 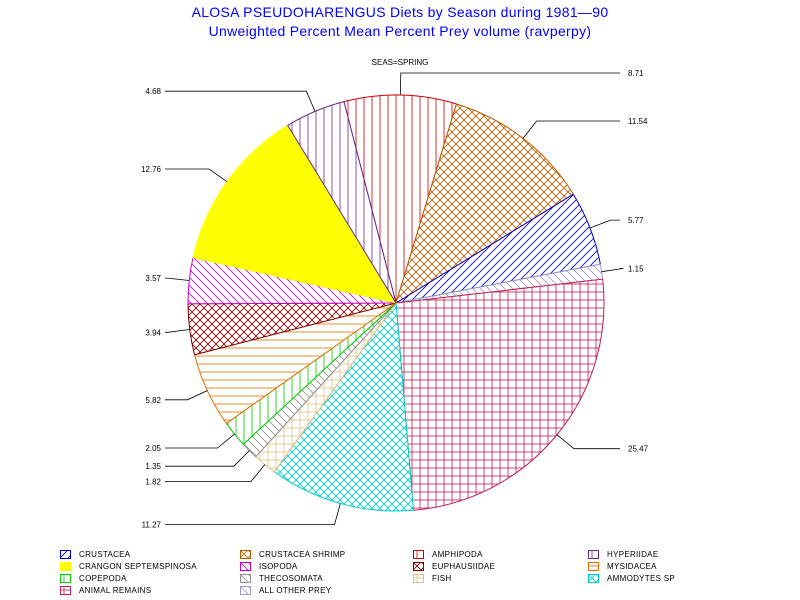 What do you see at coordinates (295, 590) in the screenshot?
I see `legend-label: ALL OTHER PREY` at bounding box center [295, 590].